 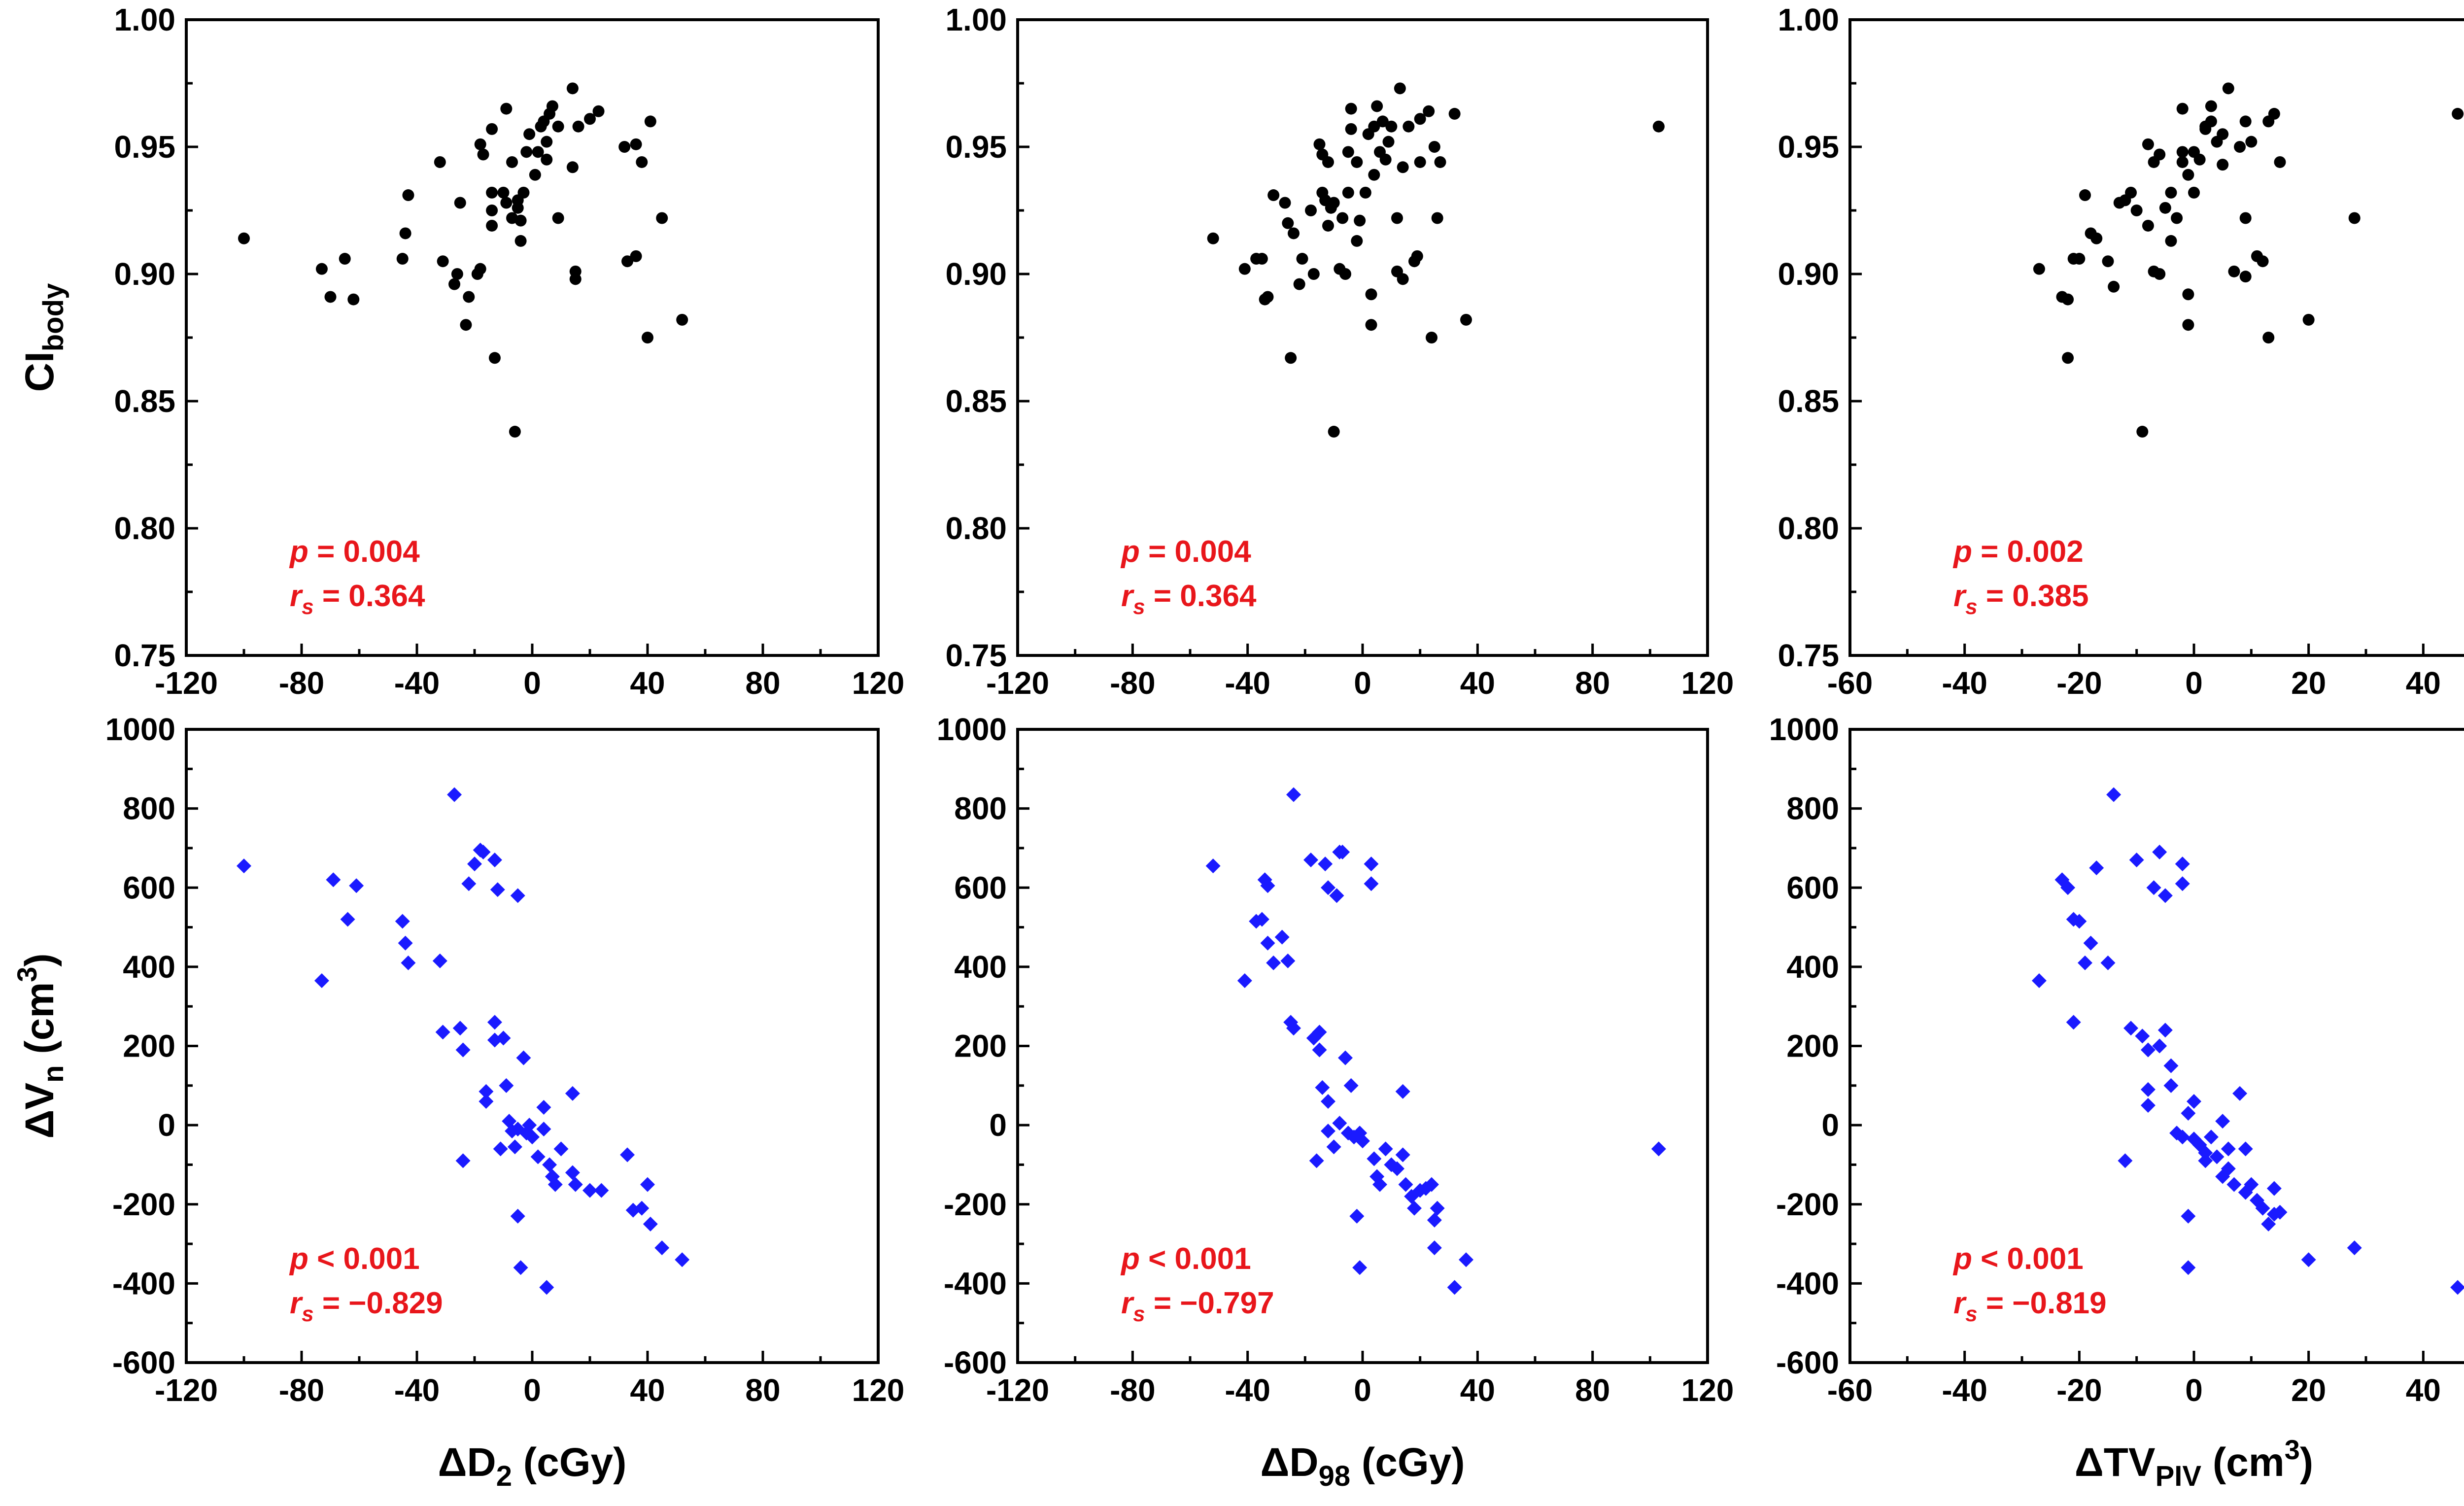 What do you see at coordinates (166, 1125) in the screenshot?
I see `y-tick-label: 0` at bounding box center [166, 1125].